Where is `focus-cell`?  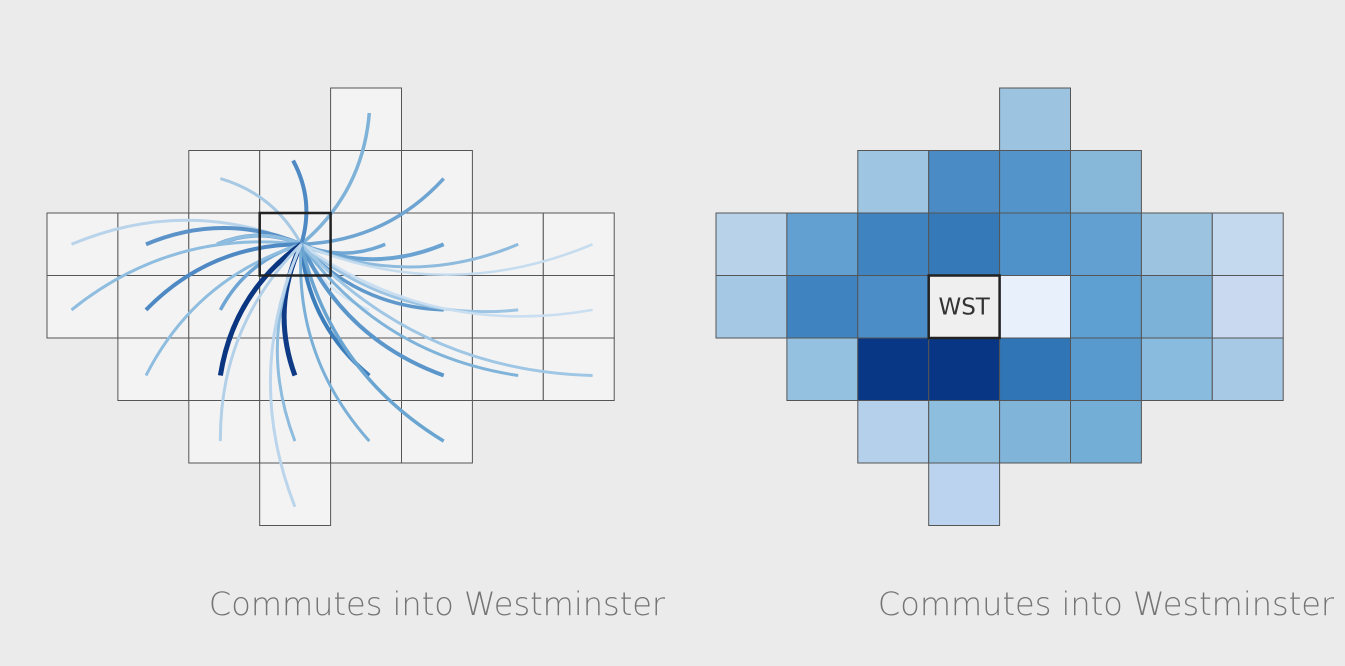
focus-cell is located at coordinates (964, 307).